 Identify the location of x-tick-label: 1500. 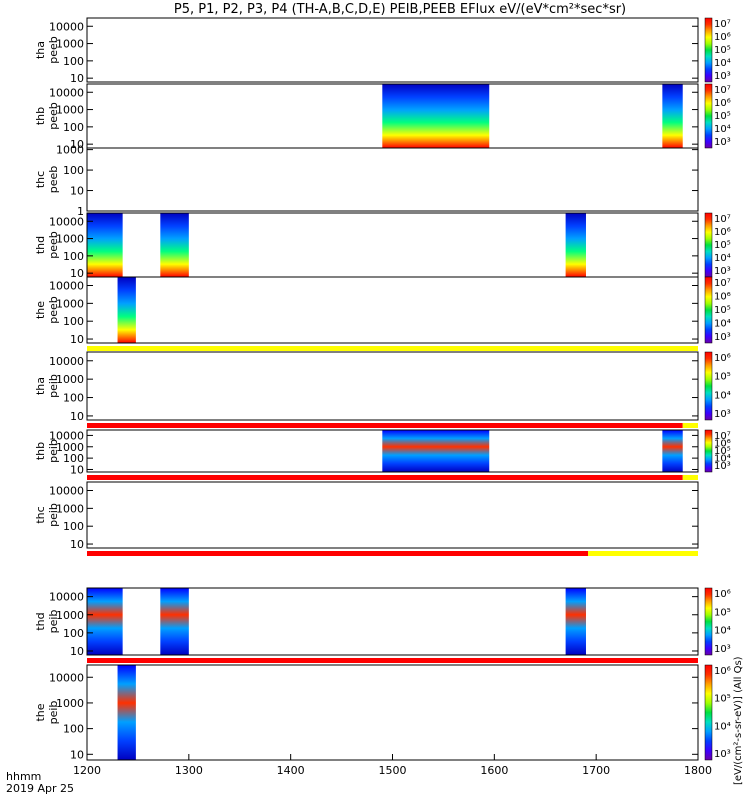
(393, 770).